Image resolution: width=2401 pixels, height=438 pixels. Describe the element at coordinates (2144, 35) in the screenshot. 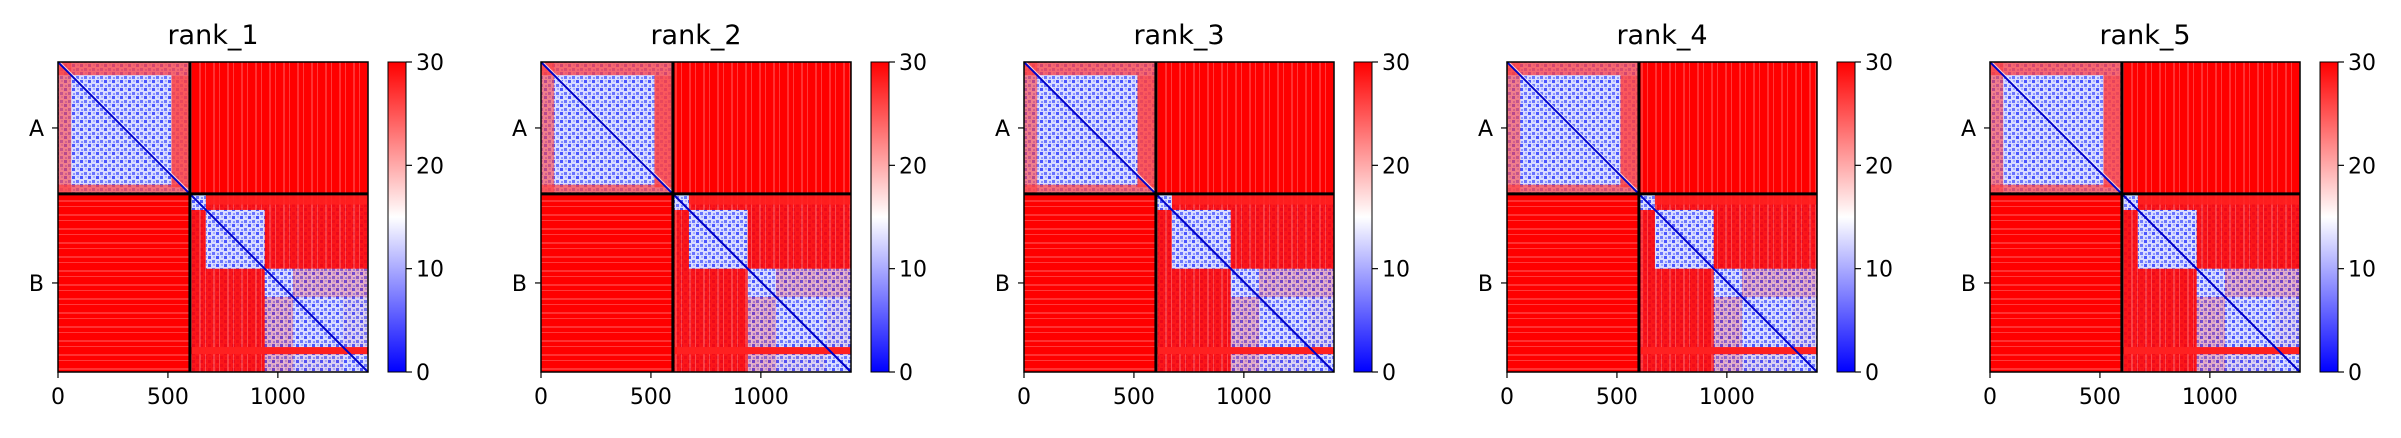

I see `panel-title: rank_5` at that location.